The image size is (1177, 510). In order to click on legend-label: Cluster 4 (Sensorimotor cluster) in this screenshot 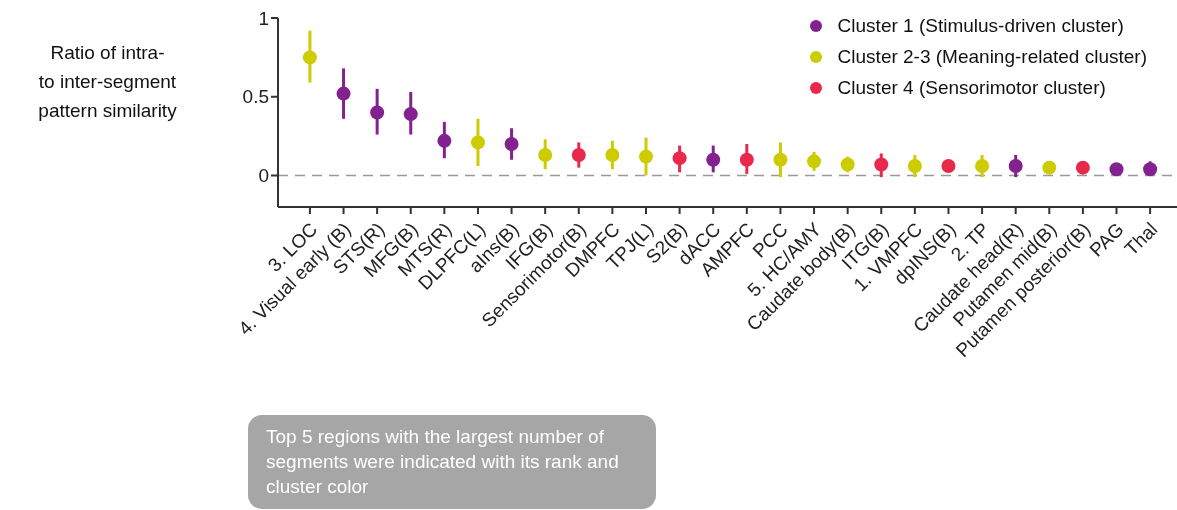, I will do `click(971, 88)`.